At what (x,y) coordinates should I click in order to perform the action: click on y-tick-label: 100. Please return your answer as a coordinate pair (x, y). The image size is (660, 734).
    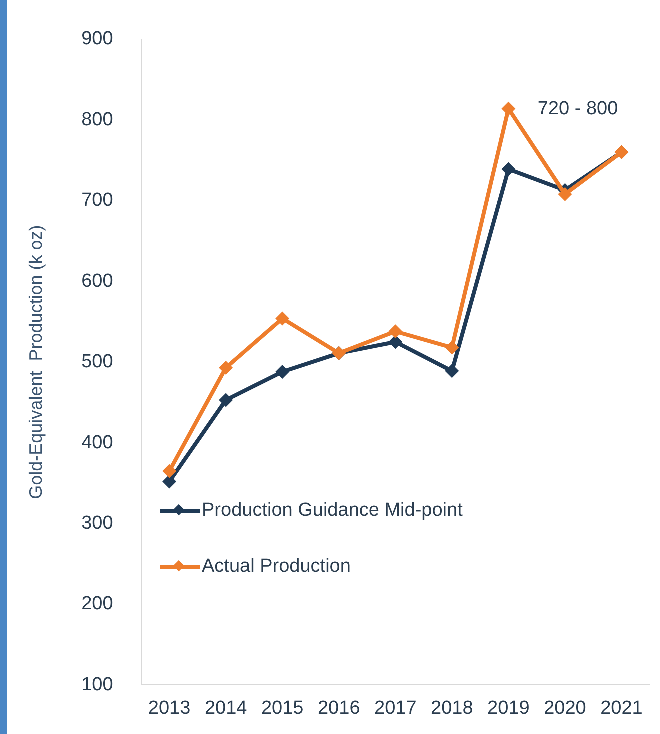
    Looking at the image, I should click on (98, 685).